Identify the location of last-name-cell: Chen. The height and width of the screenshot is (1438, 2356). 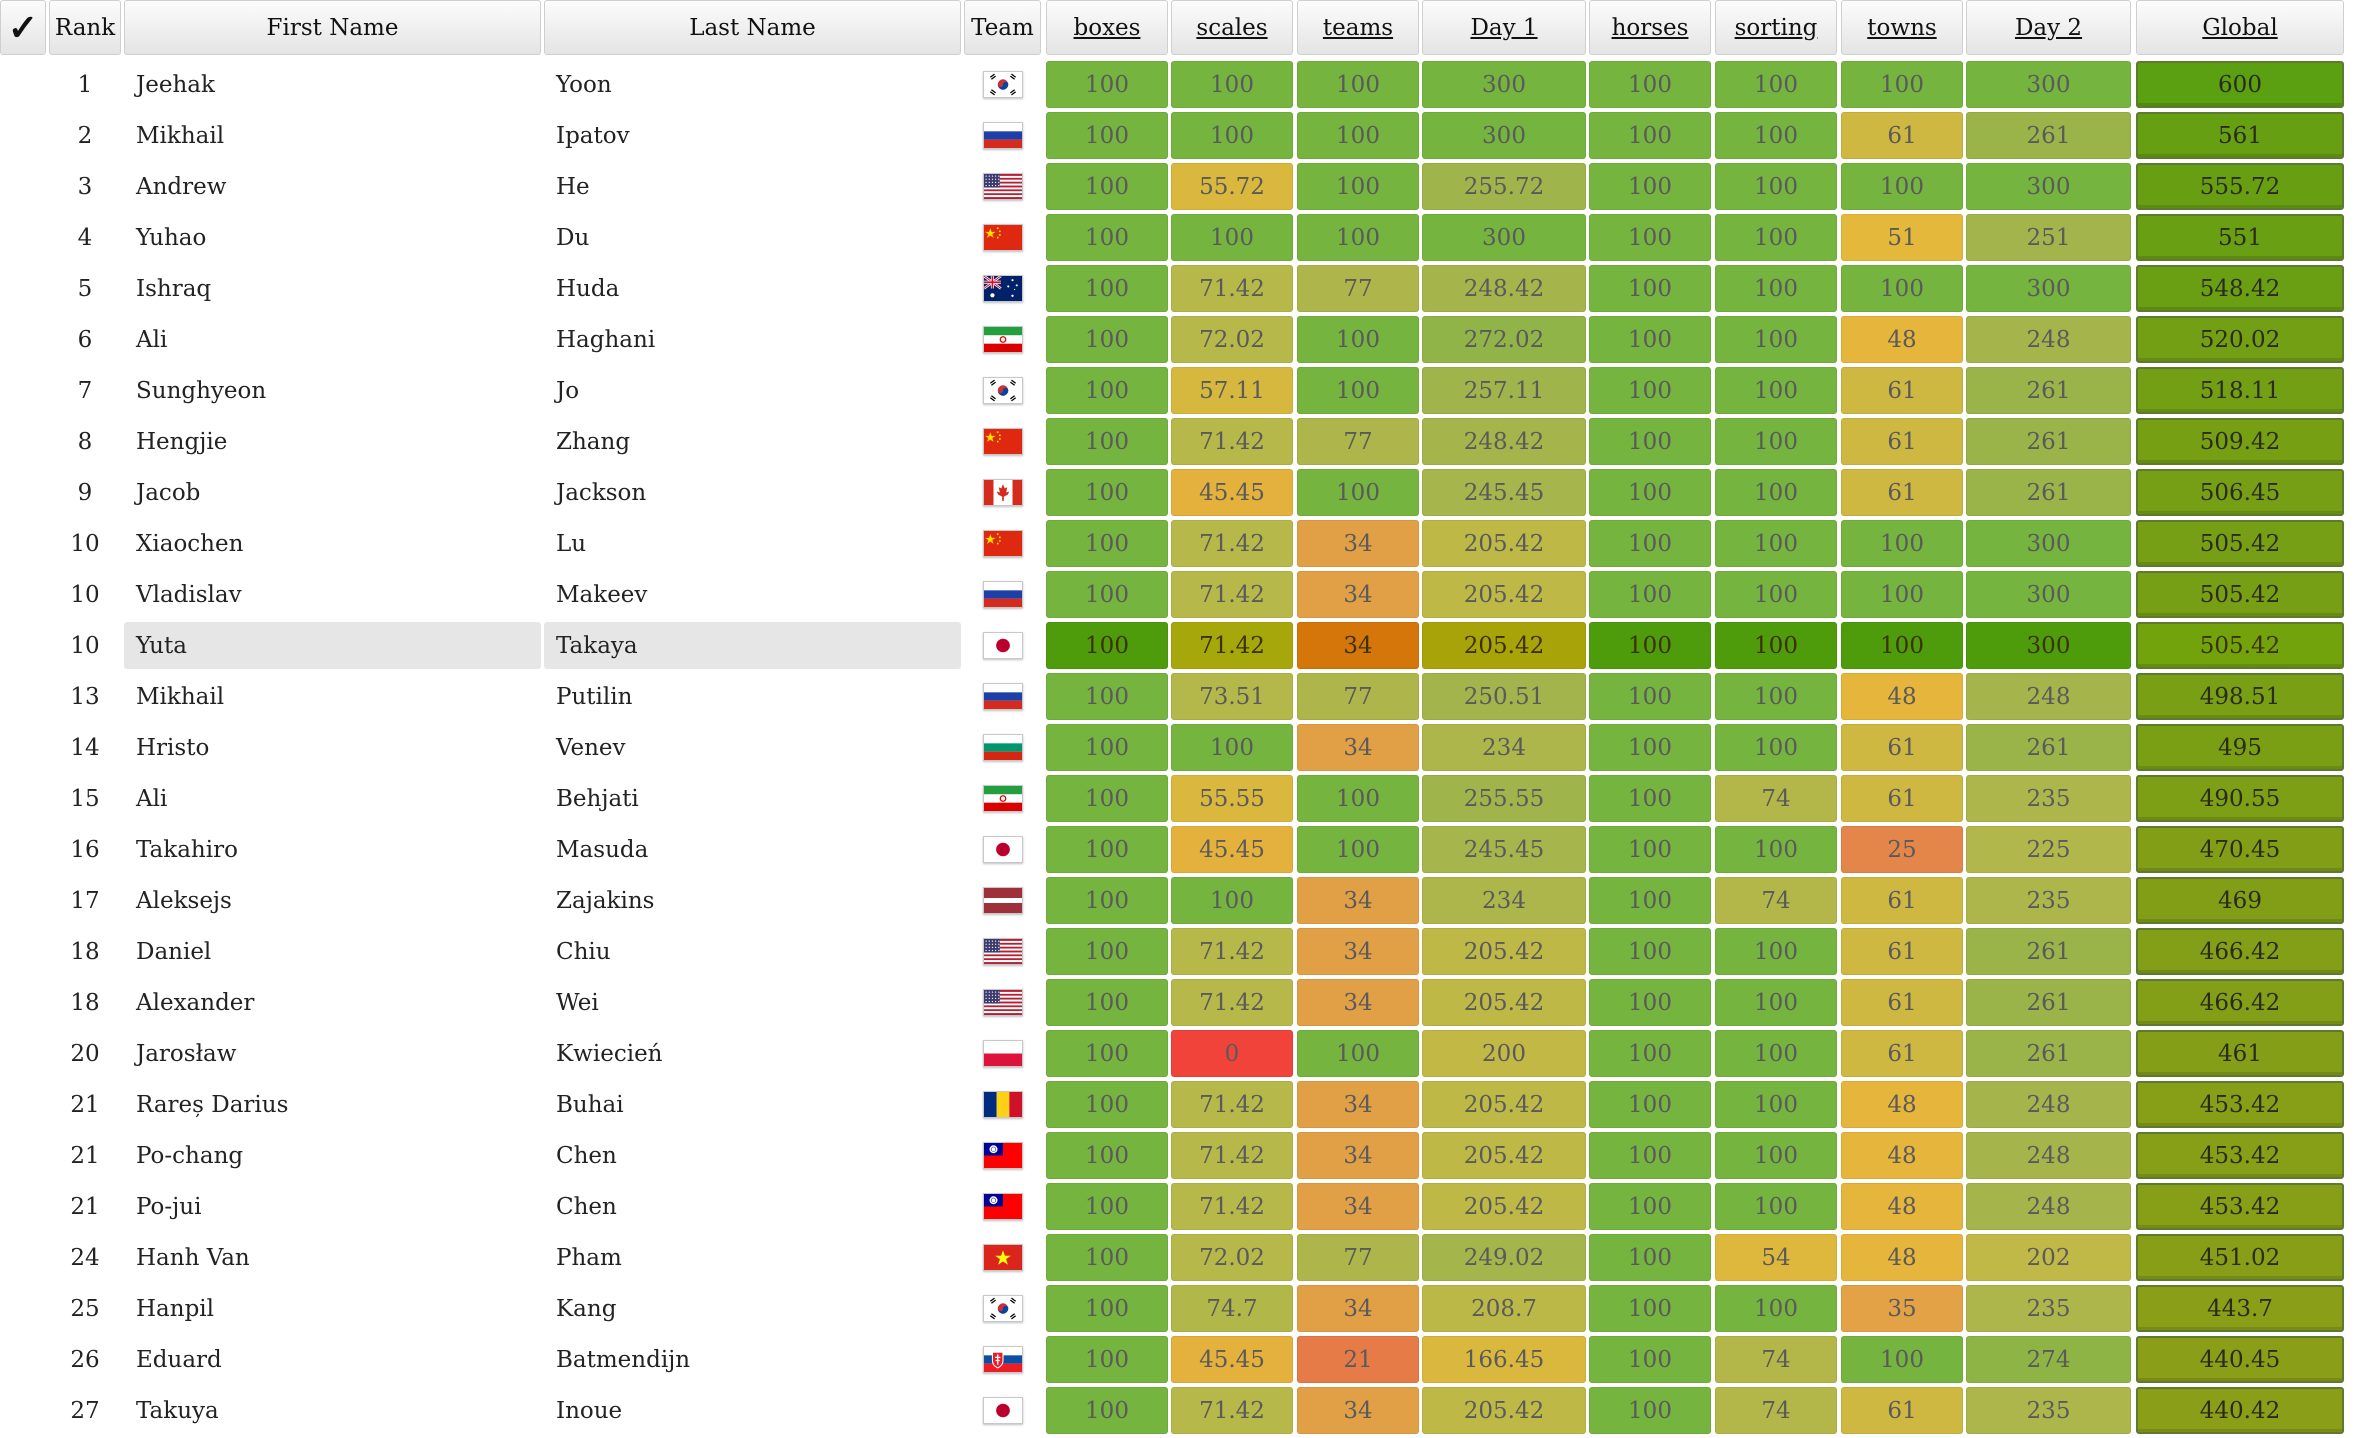
(586, 1206).